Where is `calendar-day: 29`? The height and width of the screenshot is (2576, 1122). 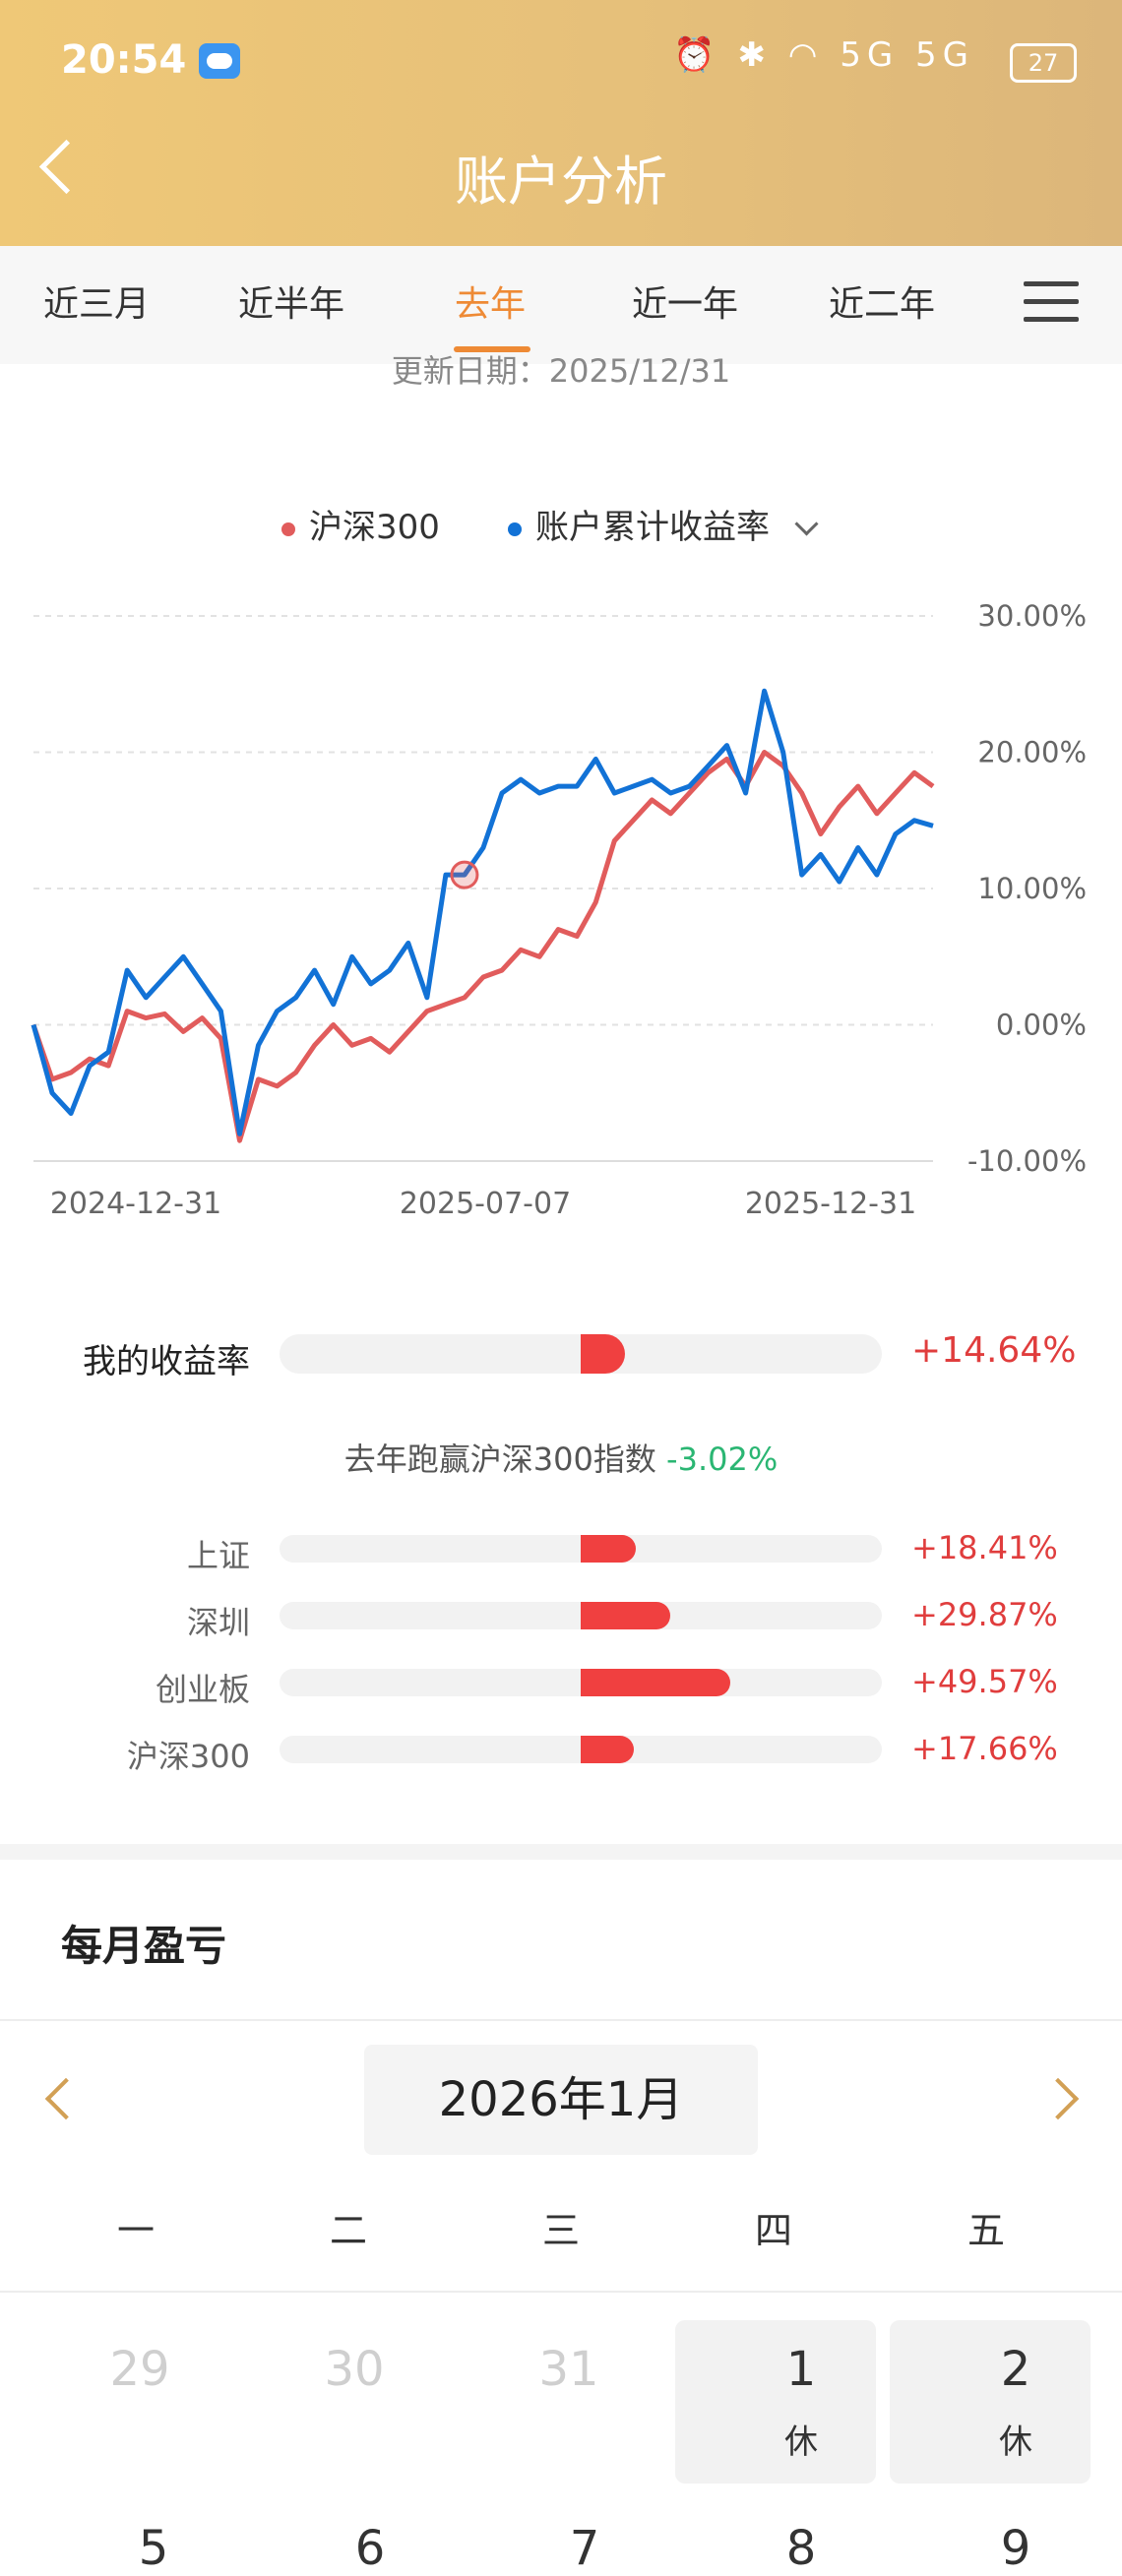 calendar-day: 29 is located at coordinates (139, 2369).